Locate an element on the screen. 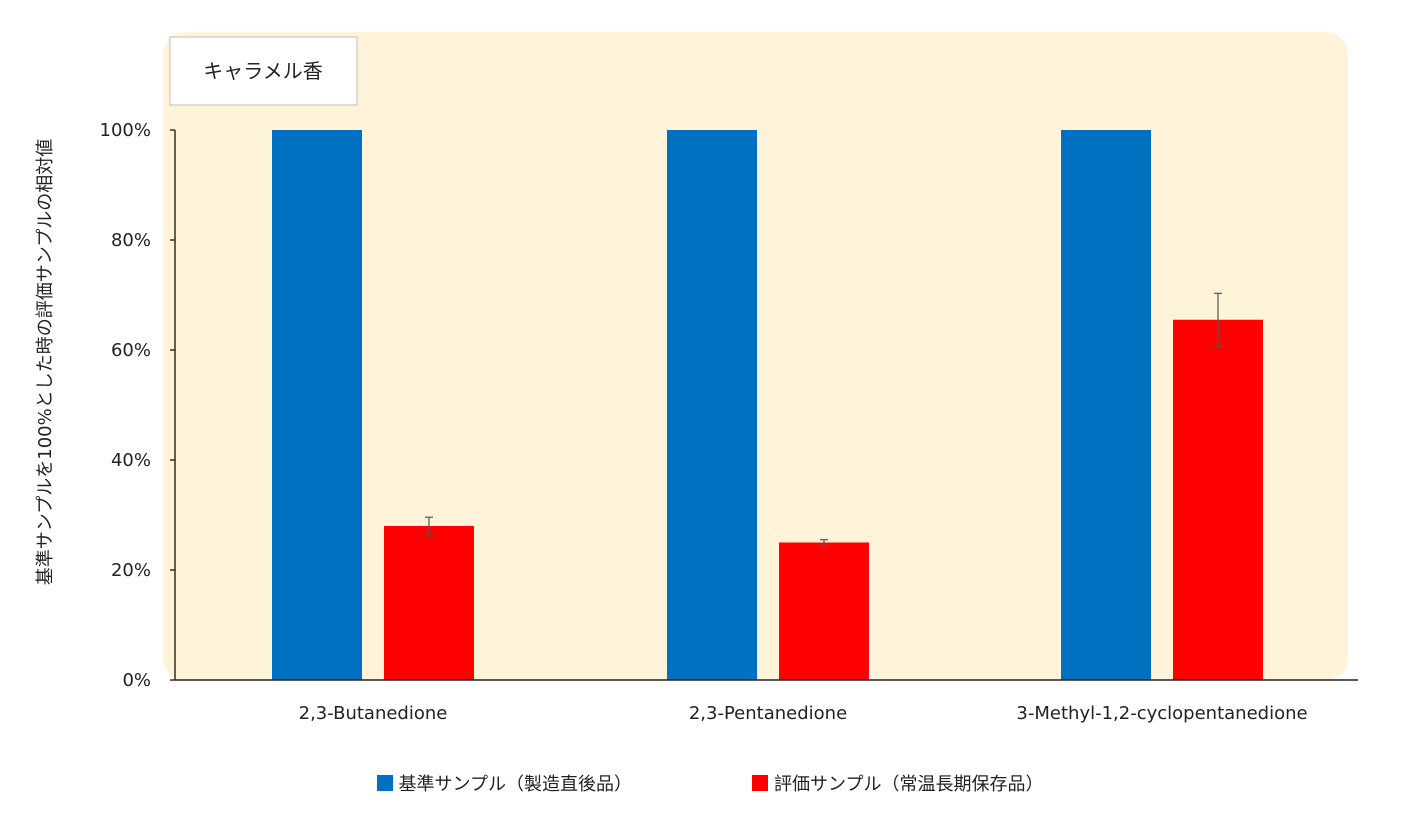 This screenshot has height=838, width=1420. legend-swatch-evaluation is located at coordinates (760, 783).